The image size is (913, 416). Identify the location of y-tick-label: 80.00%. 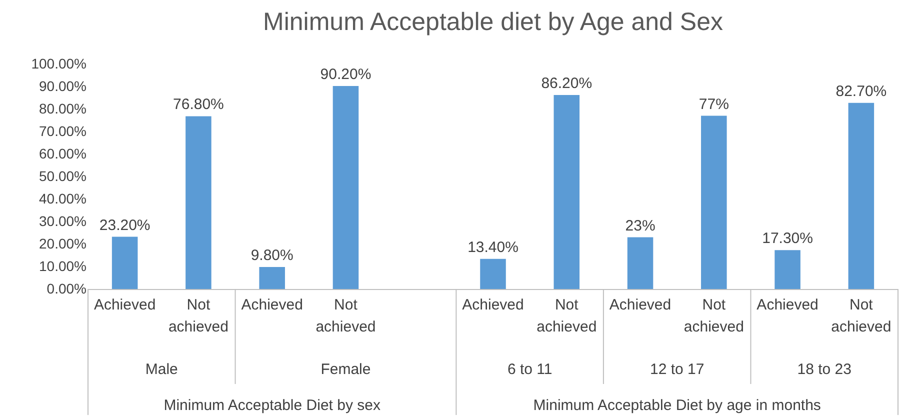
(62, 108).